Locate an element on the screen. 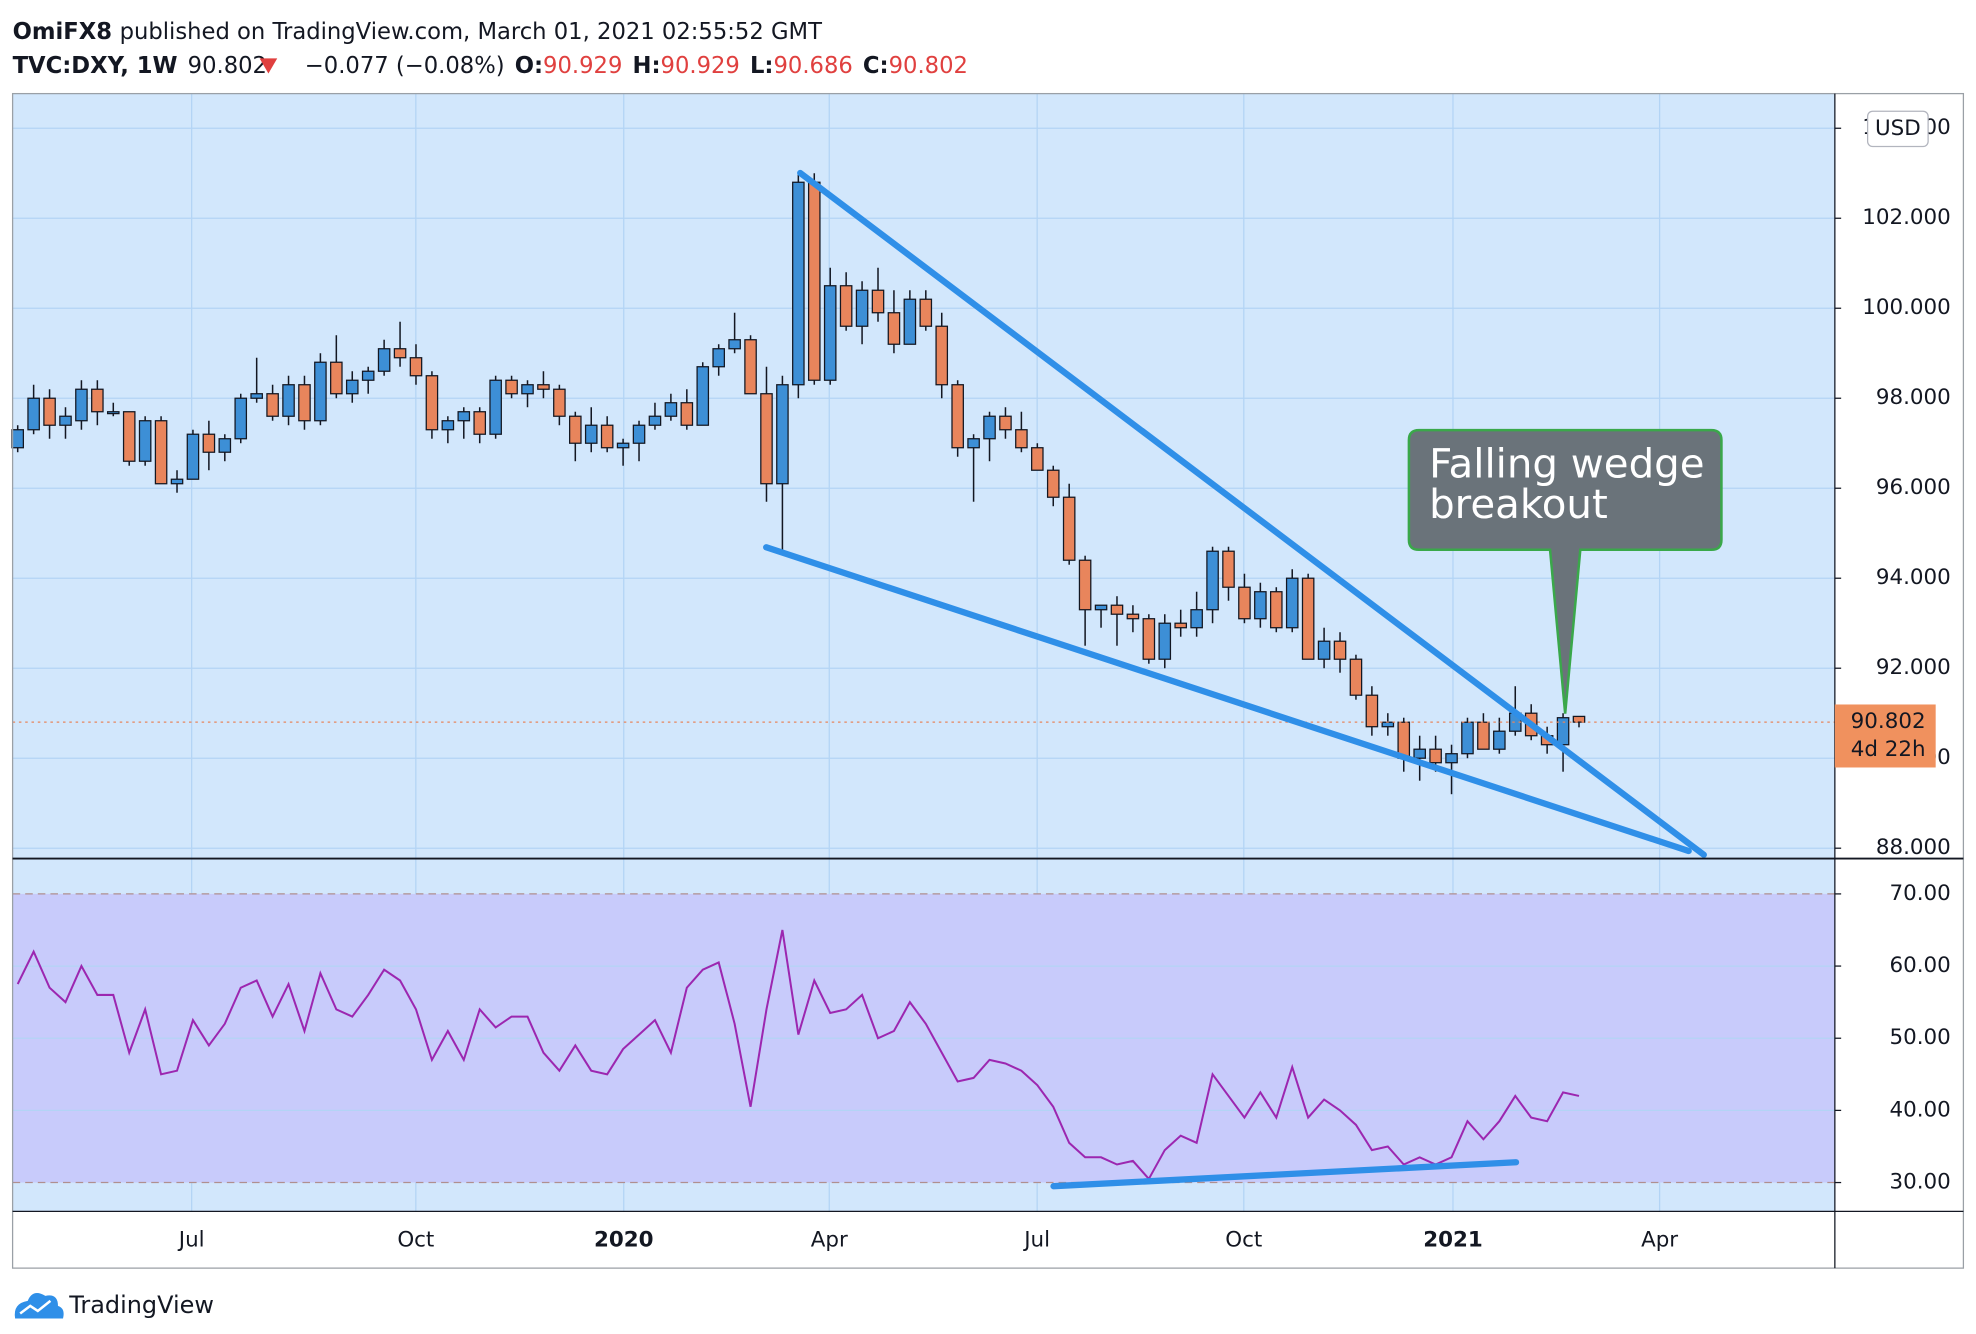 The width and height of the screenshot is (1976, 1334). y-tick-label: 30.00 is located at coordinates (1919, 1182).